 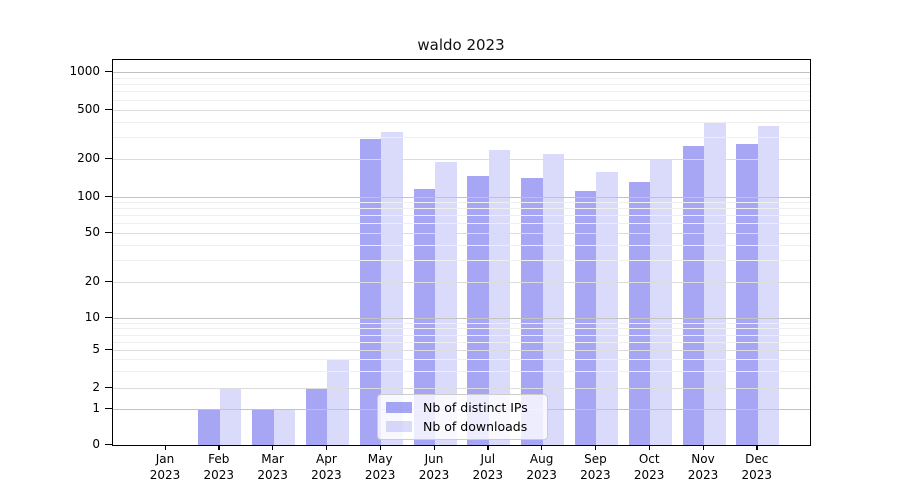 I want to click on bar-downloads-nov, so click(x=715, y=283).